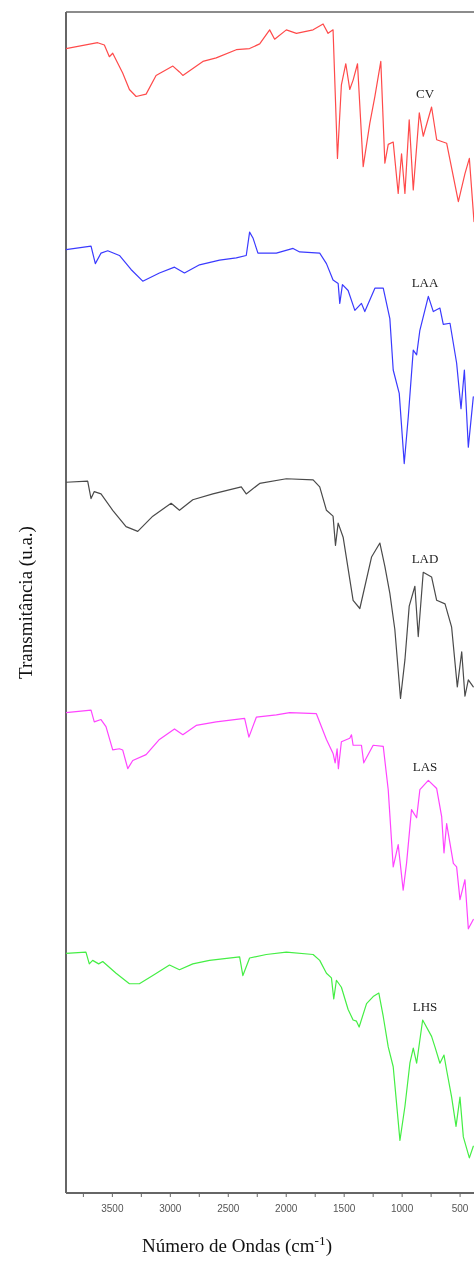 This screenshot has height=1273, width=474. What do you see at coordinates (228, 1208) in the screenshot?
I see `x-tick-label: 2500` at bounding box center [228, 1208].